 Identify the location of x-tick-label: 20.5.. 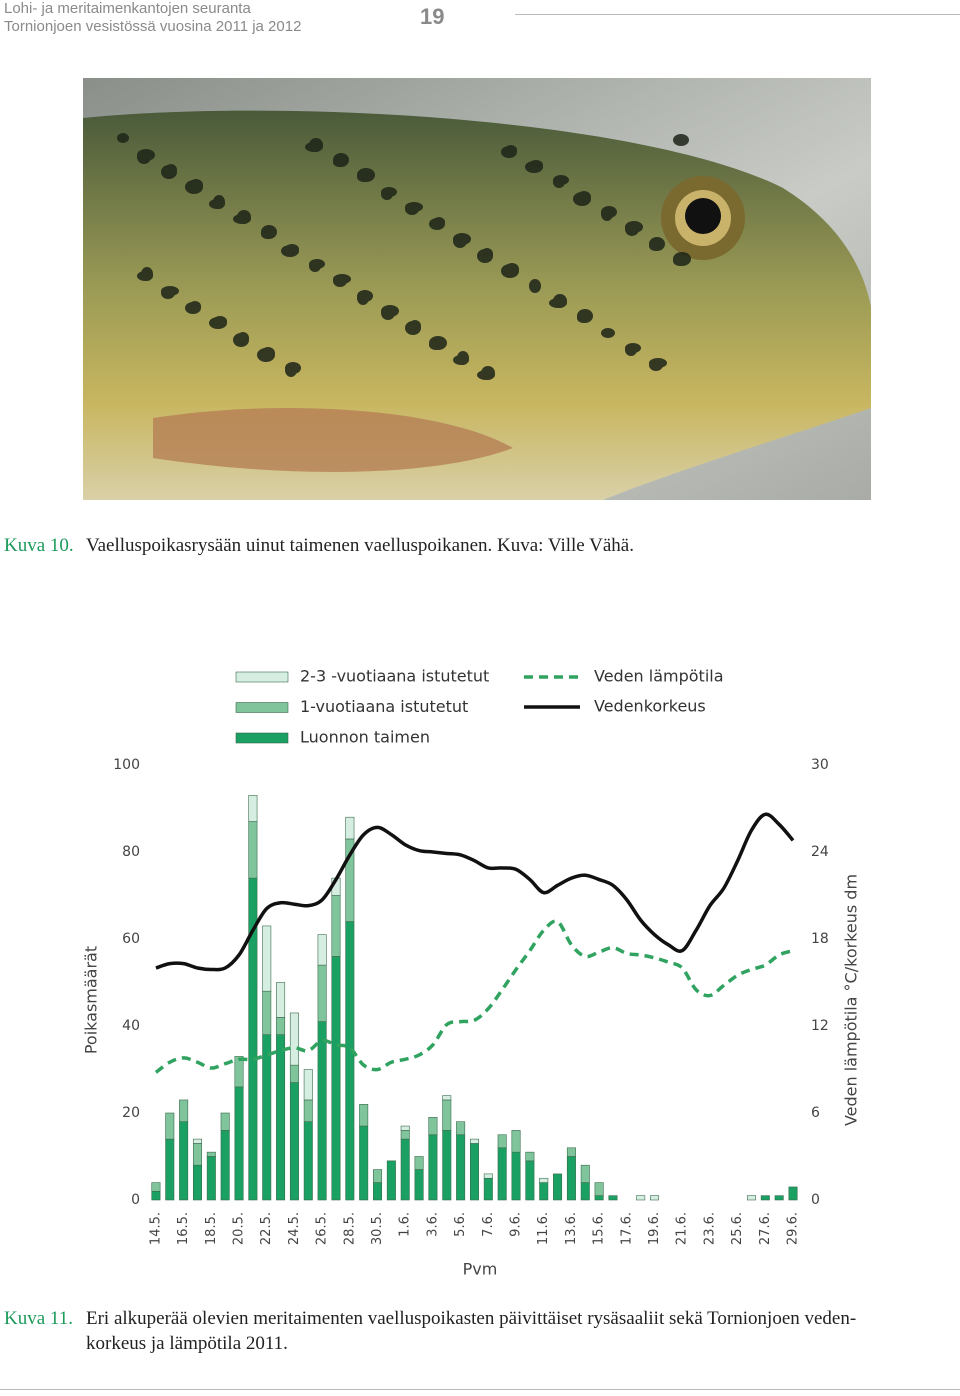
(239, 1228).